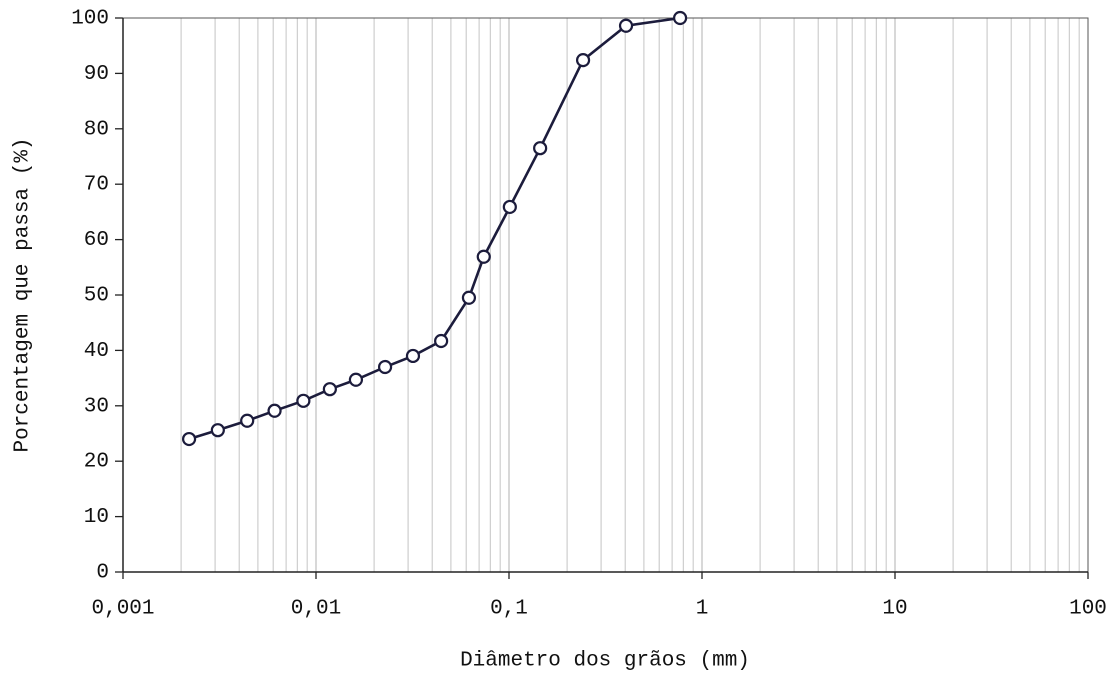  Describe the element at coordinates (96, 129) in the screenshot. I see `y-tick-label: 80` at that location.